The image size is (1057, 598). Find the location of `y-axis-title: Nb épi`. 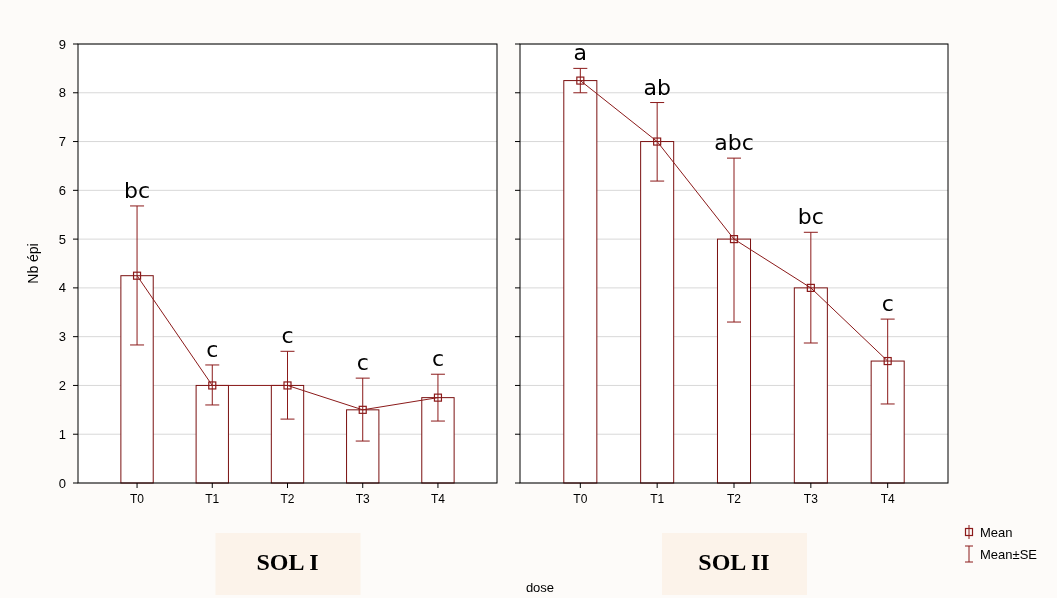

y-axis-title: Nb épi is located at coordinates (33, 263).